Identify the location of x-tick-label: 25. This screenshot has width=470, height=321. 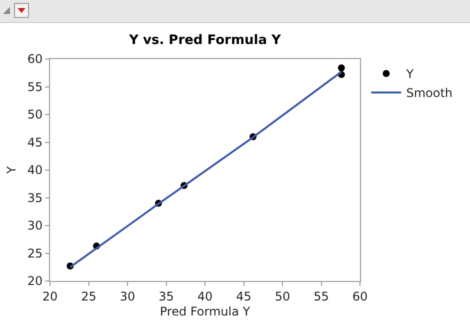
(88, 296).